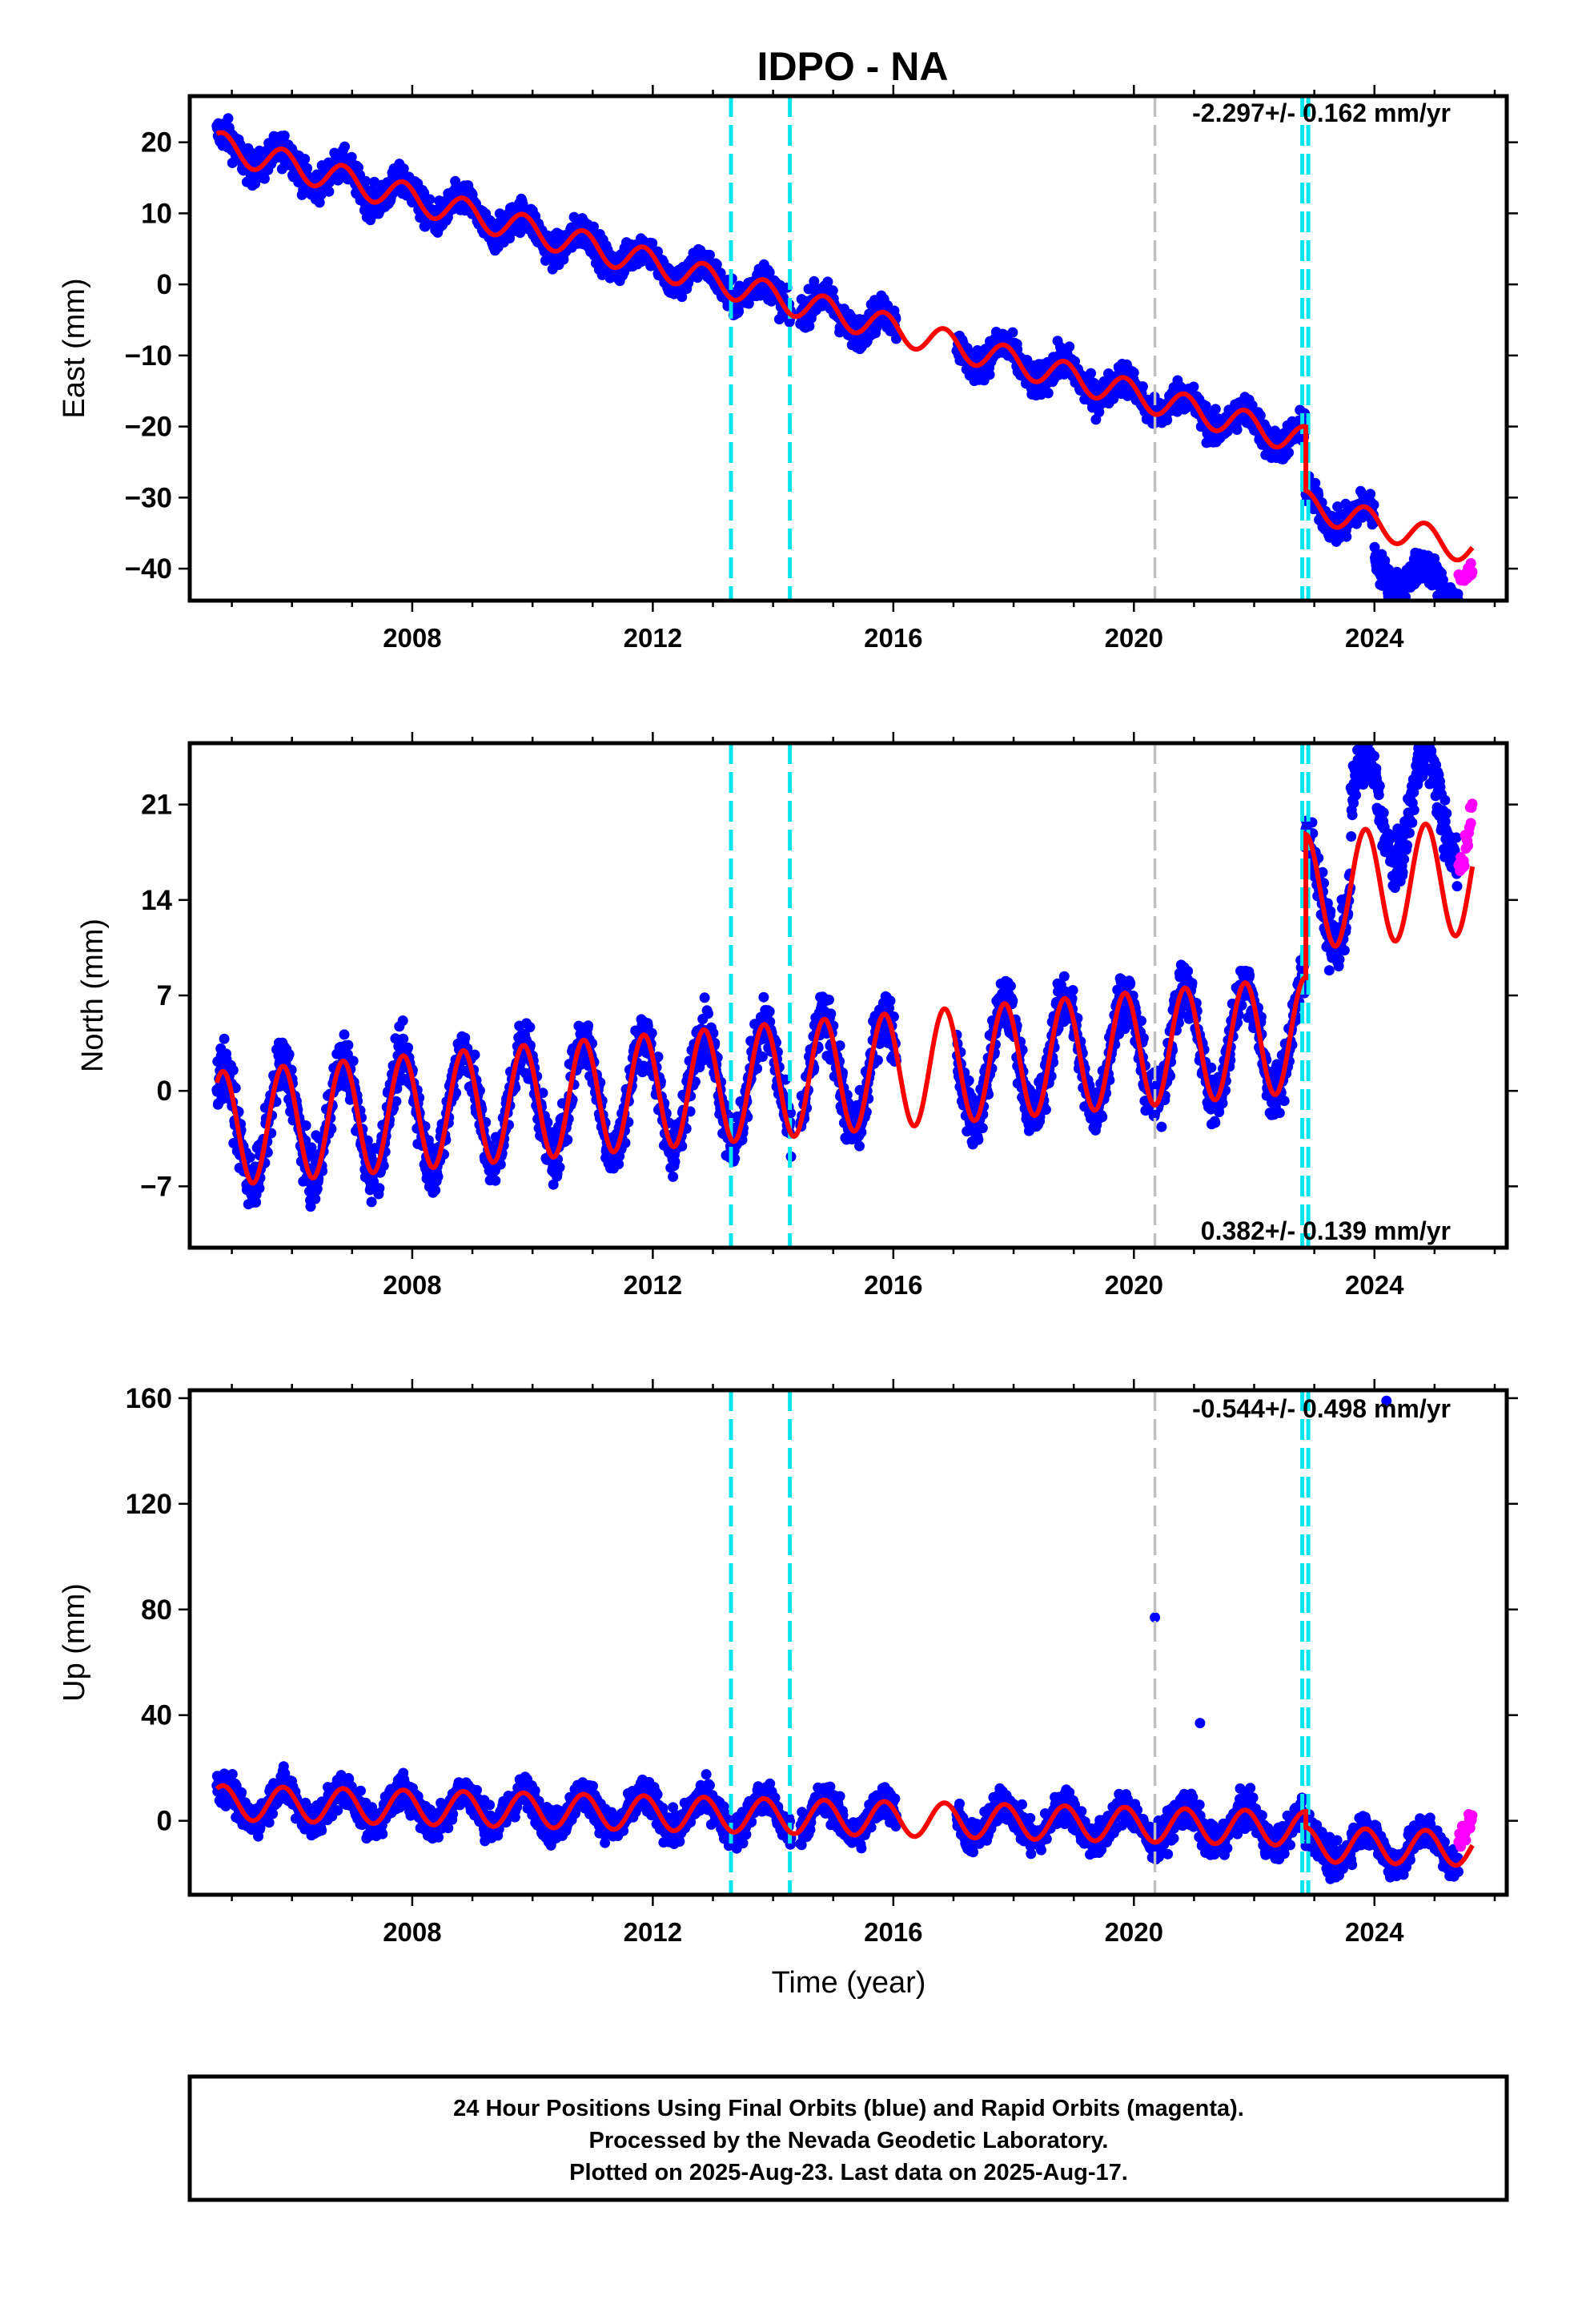  What do you see at coordinates (148, 569) in the screenshot?
I see `y-tick-label: −40` at bounding box center [148, 569].